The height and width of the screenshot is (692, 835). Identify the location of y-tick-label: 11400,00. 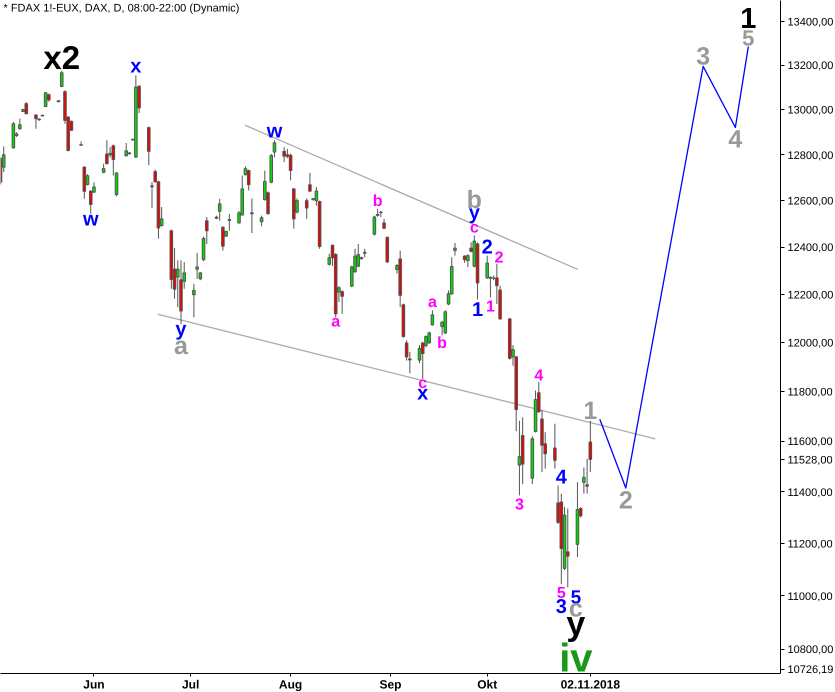
(810, 492).